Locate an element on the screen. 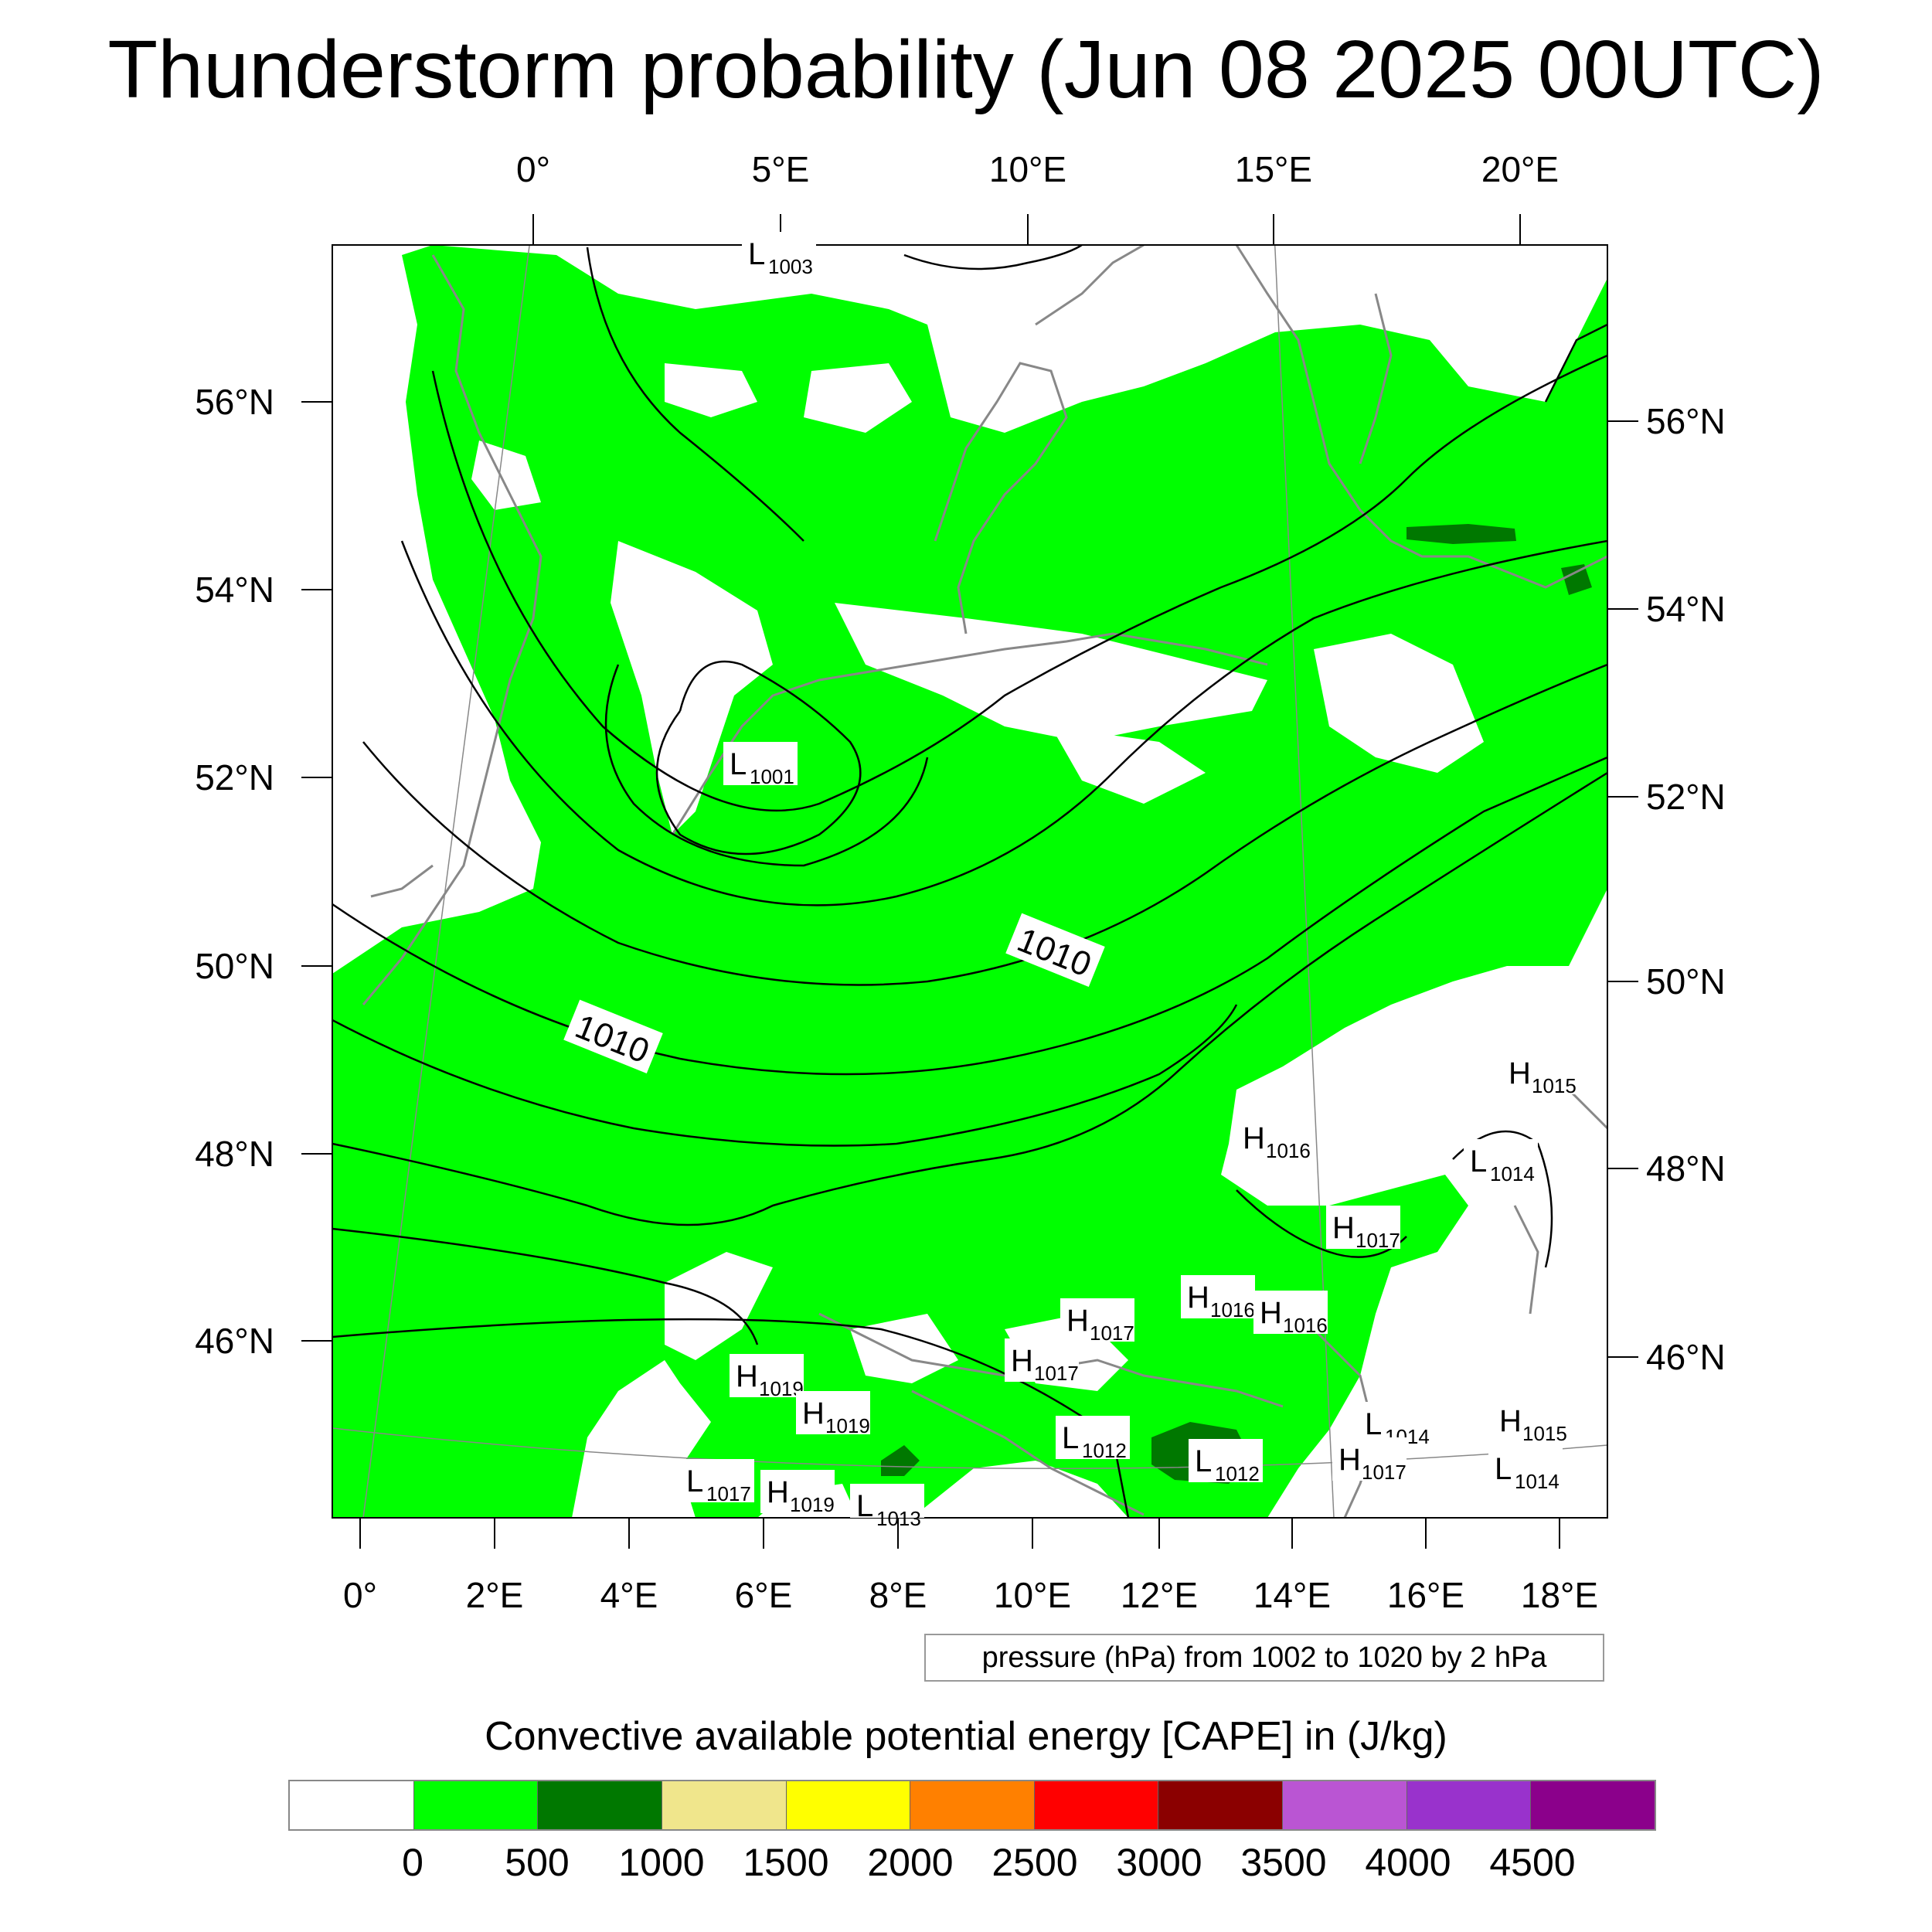 The image size is (1932, 1932). pressure-center: L 1001 is located at coordinates (760, 765).